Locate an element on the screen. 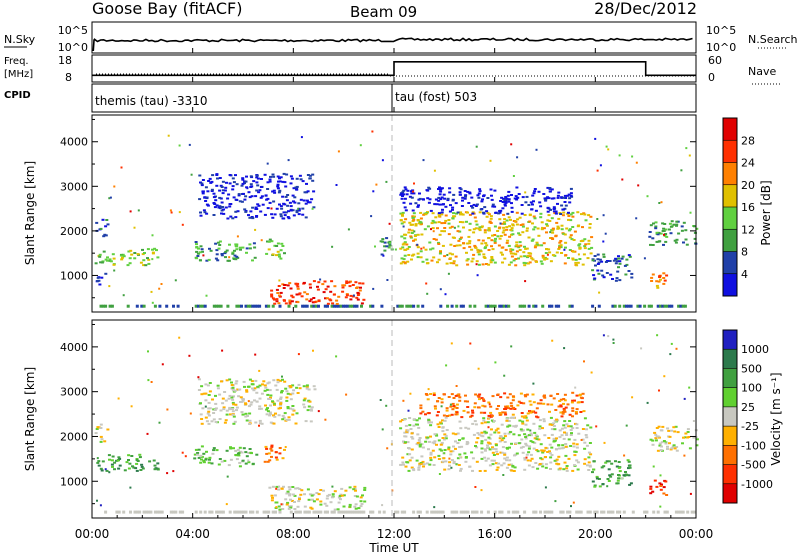  velocity-colorbar-frame is located at coordinates (730, 416).